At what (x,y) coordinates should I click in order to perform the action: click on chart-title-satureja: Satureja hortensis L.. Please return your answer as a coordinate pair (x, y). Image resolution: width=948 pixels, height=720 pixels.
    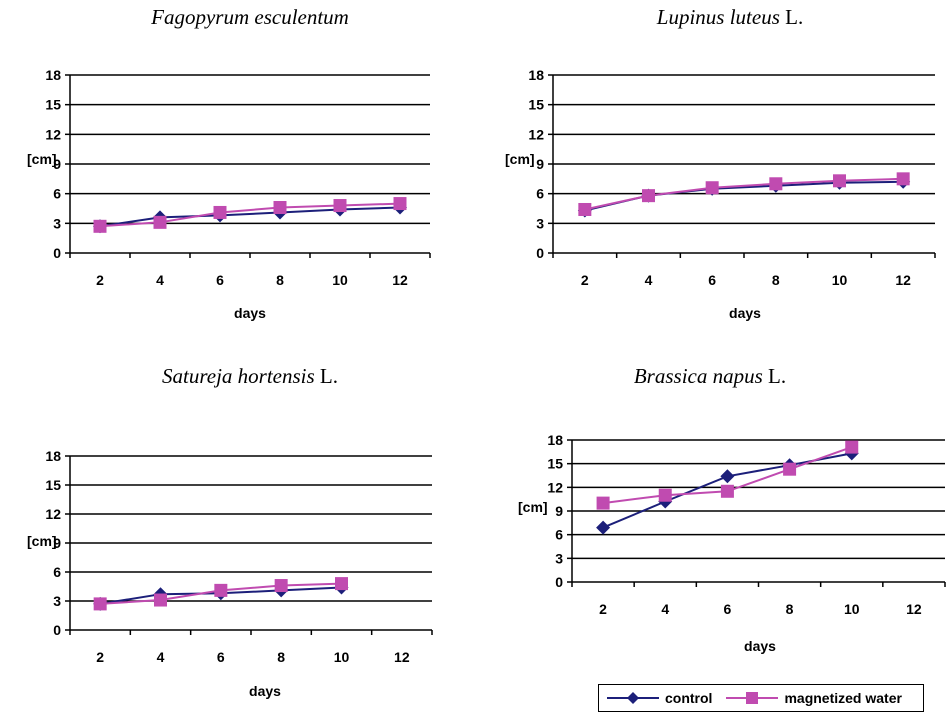
    Looking at the image, I should click on (250, 376).